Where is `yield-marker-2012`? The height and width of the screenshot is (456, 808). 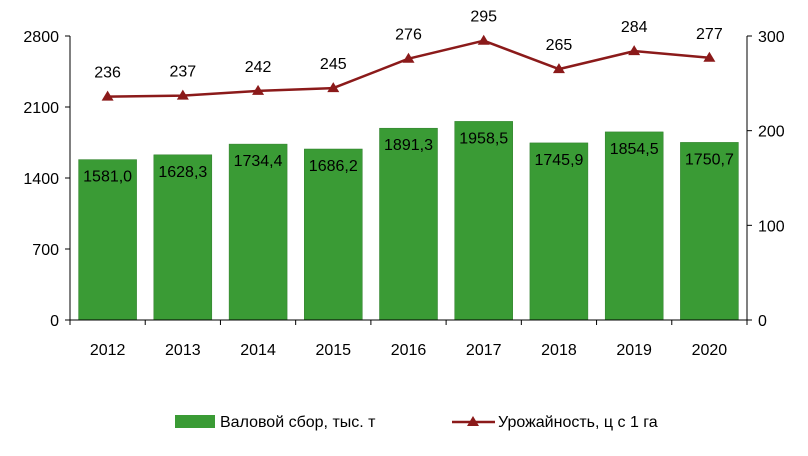
yield-marker-2012 is located at coordinates (107, 95).